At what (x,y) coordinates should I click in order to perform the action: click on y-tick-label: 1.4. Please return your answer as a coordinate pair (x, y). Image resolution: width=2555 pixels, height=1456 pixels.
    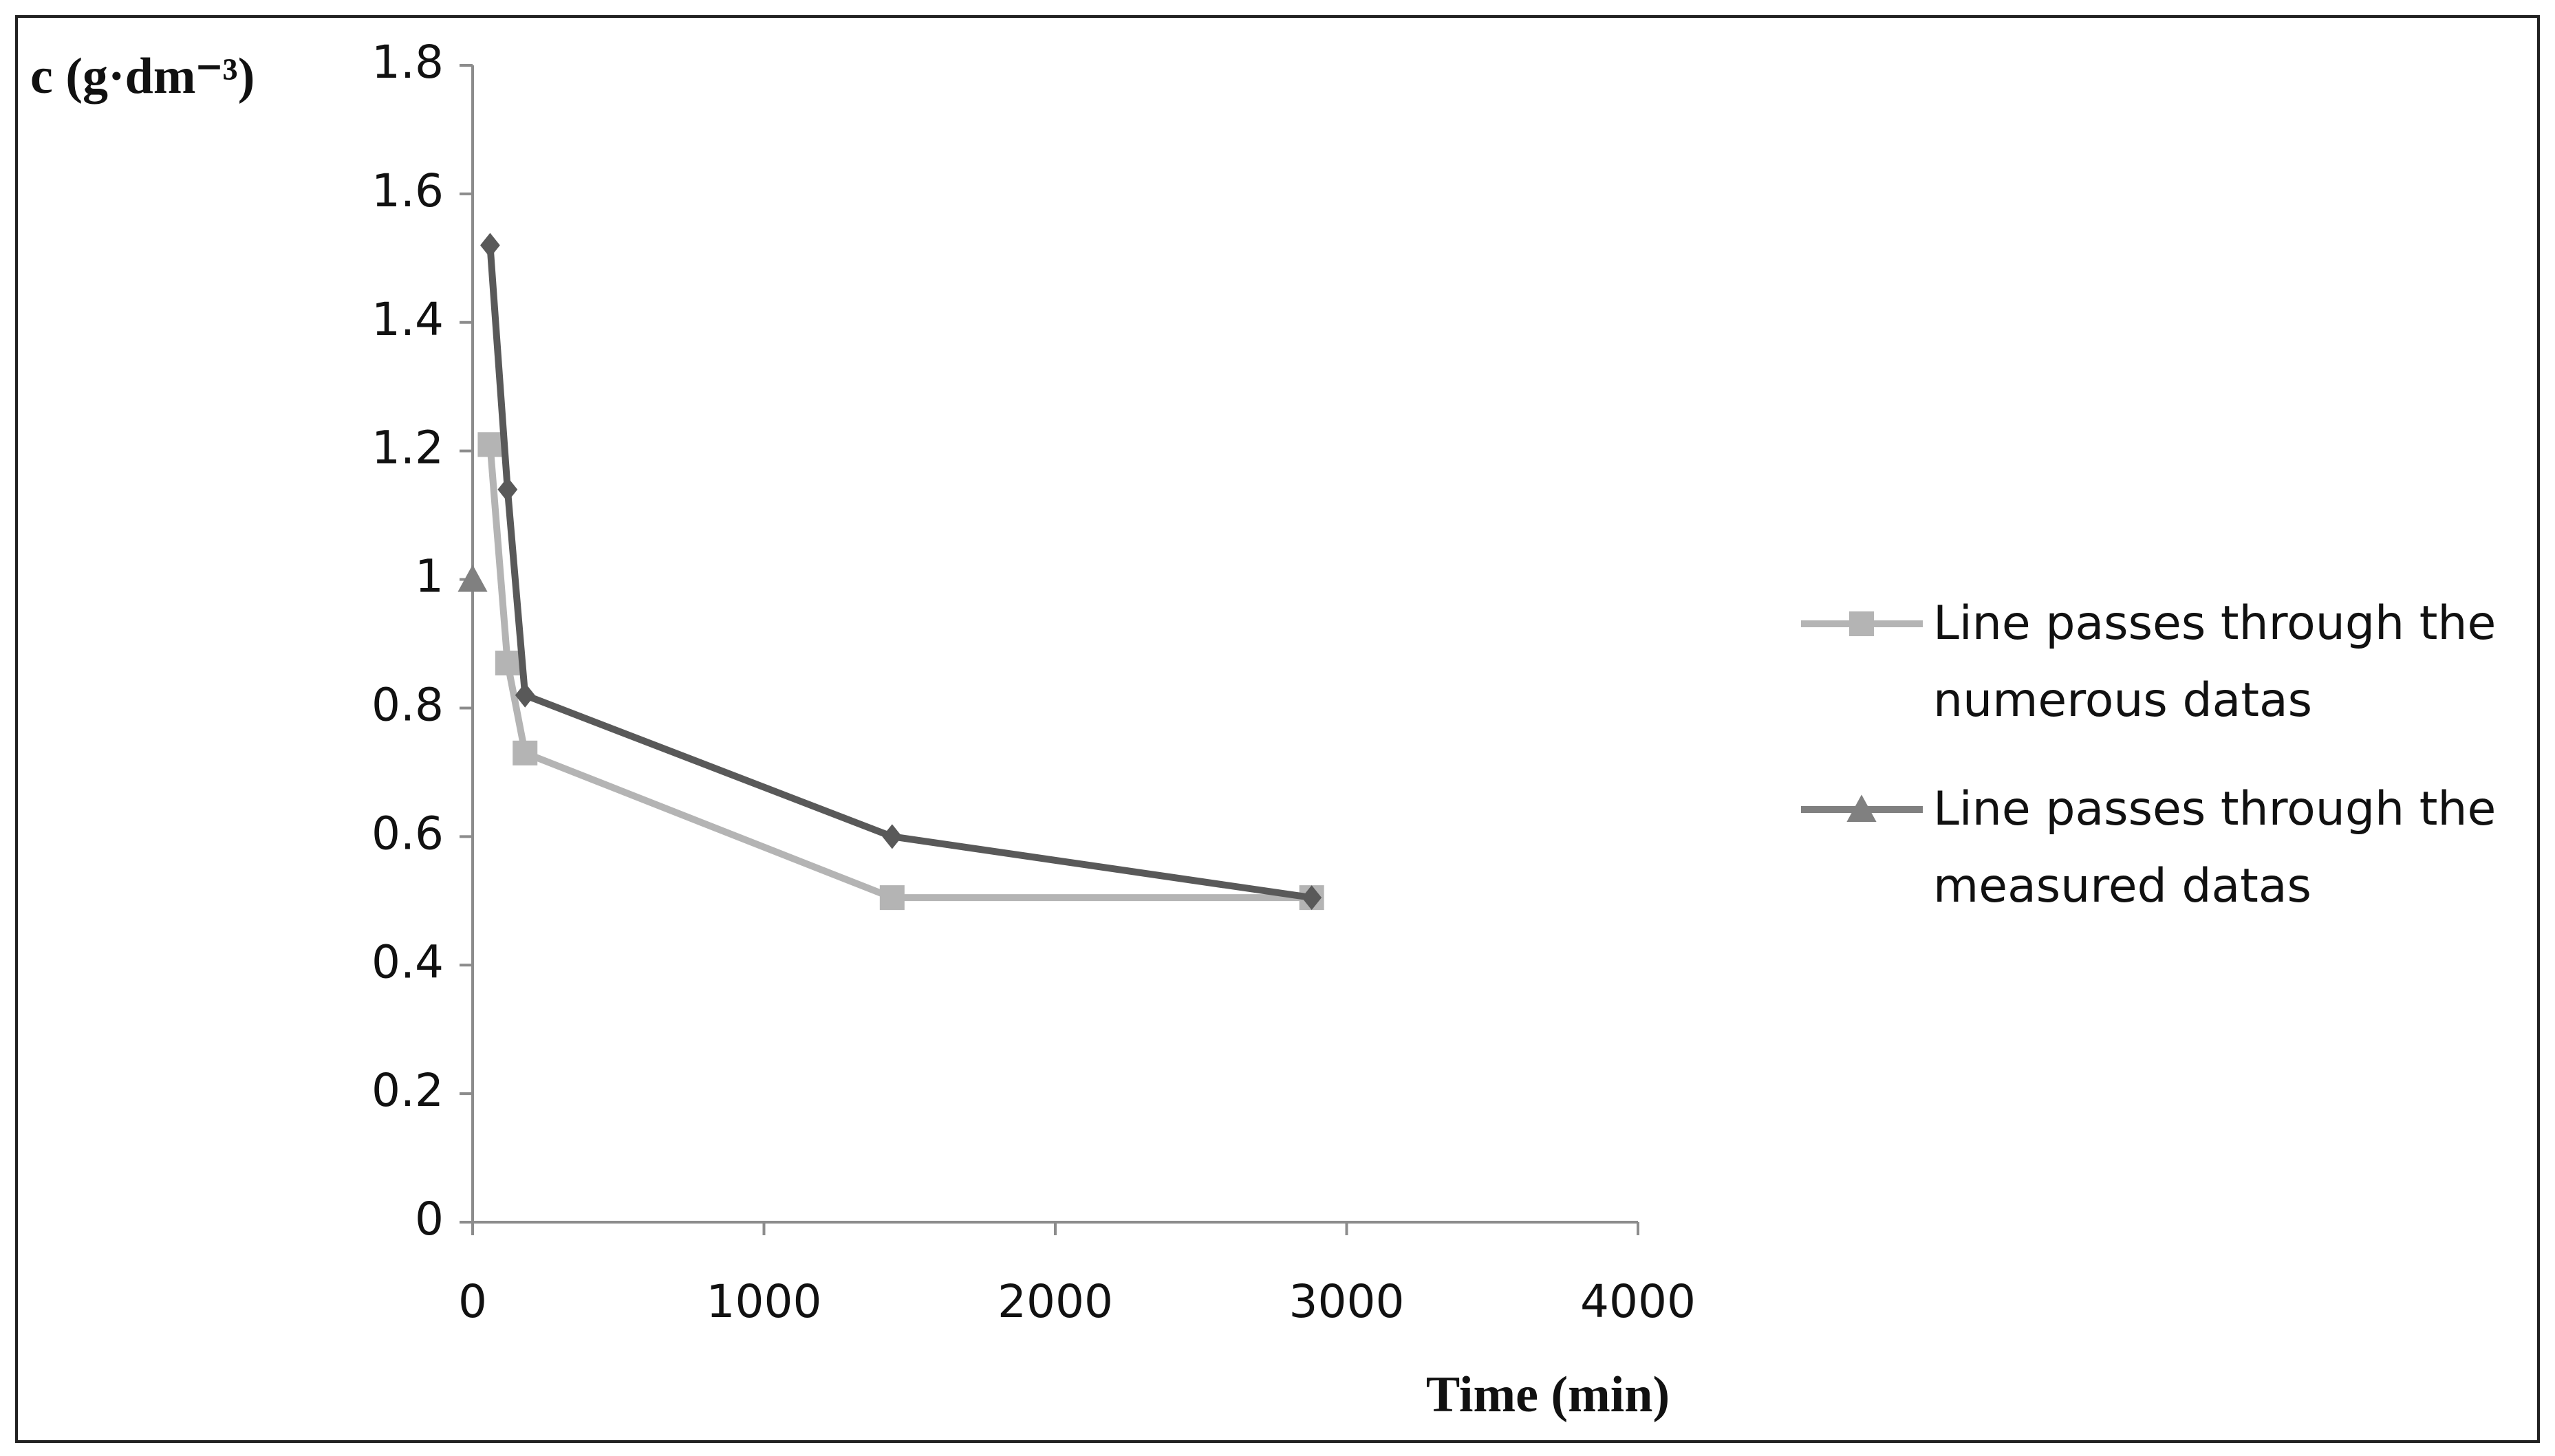
    Looking at the image, I should click on (407, 319).